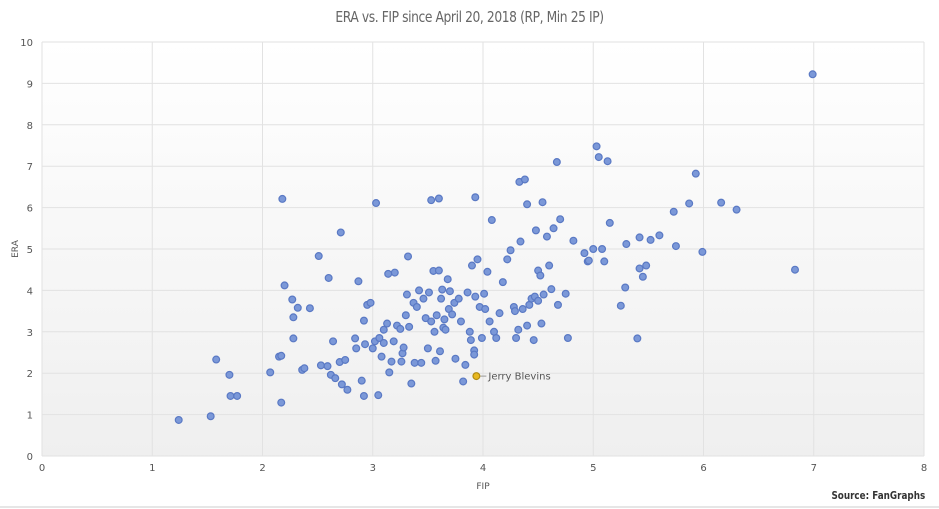 The image size is (939, 509). Describe the element at coordinates (262, 468) in the screenshot. I see `x-tick-label: 2` at that location.